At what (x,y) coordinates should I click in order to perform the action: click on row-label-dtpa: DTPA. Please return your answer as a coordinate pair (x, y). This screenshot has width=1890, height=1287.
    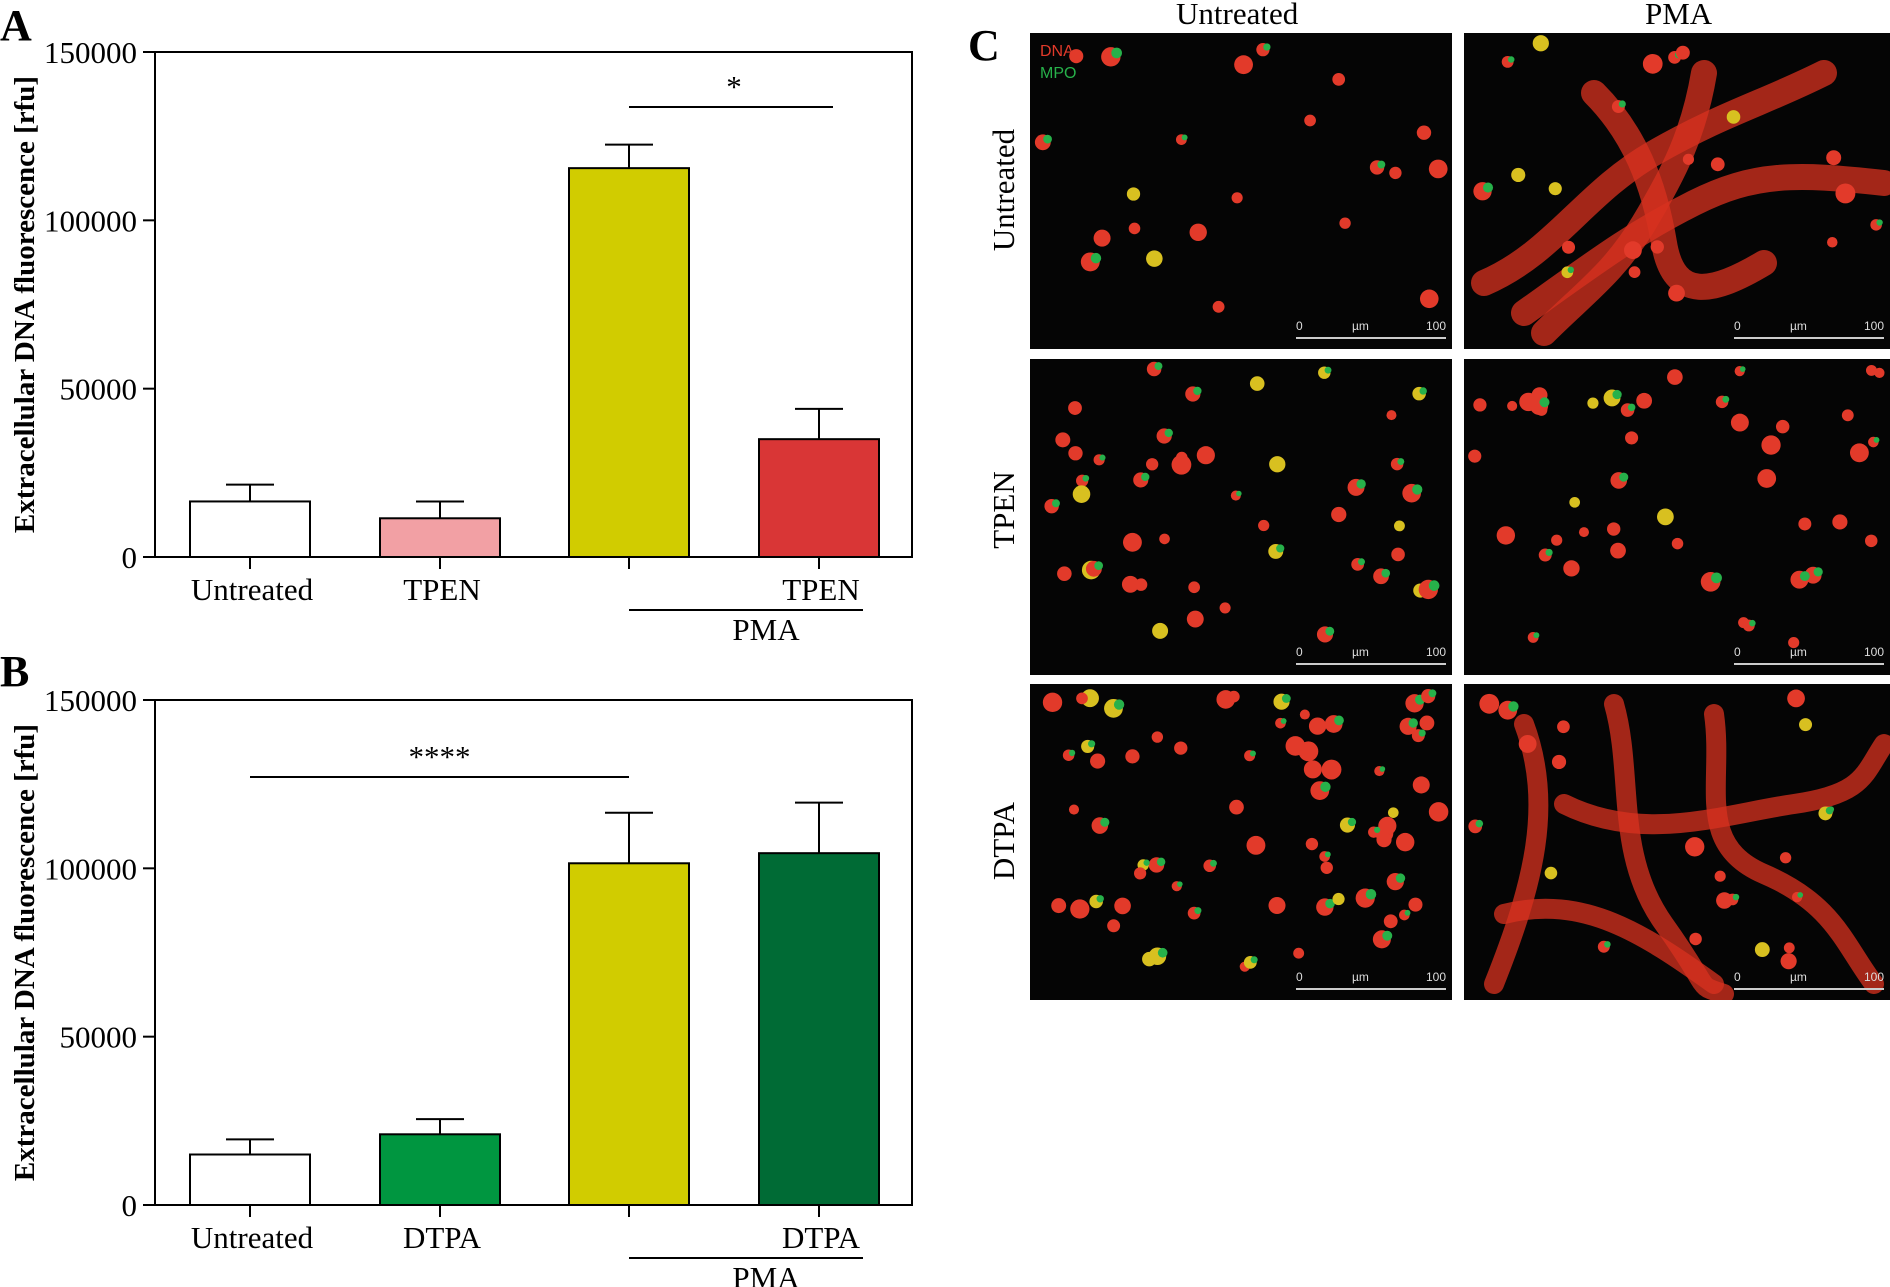
    Looking at the image, I should click on (1003, 841).